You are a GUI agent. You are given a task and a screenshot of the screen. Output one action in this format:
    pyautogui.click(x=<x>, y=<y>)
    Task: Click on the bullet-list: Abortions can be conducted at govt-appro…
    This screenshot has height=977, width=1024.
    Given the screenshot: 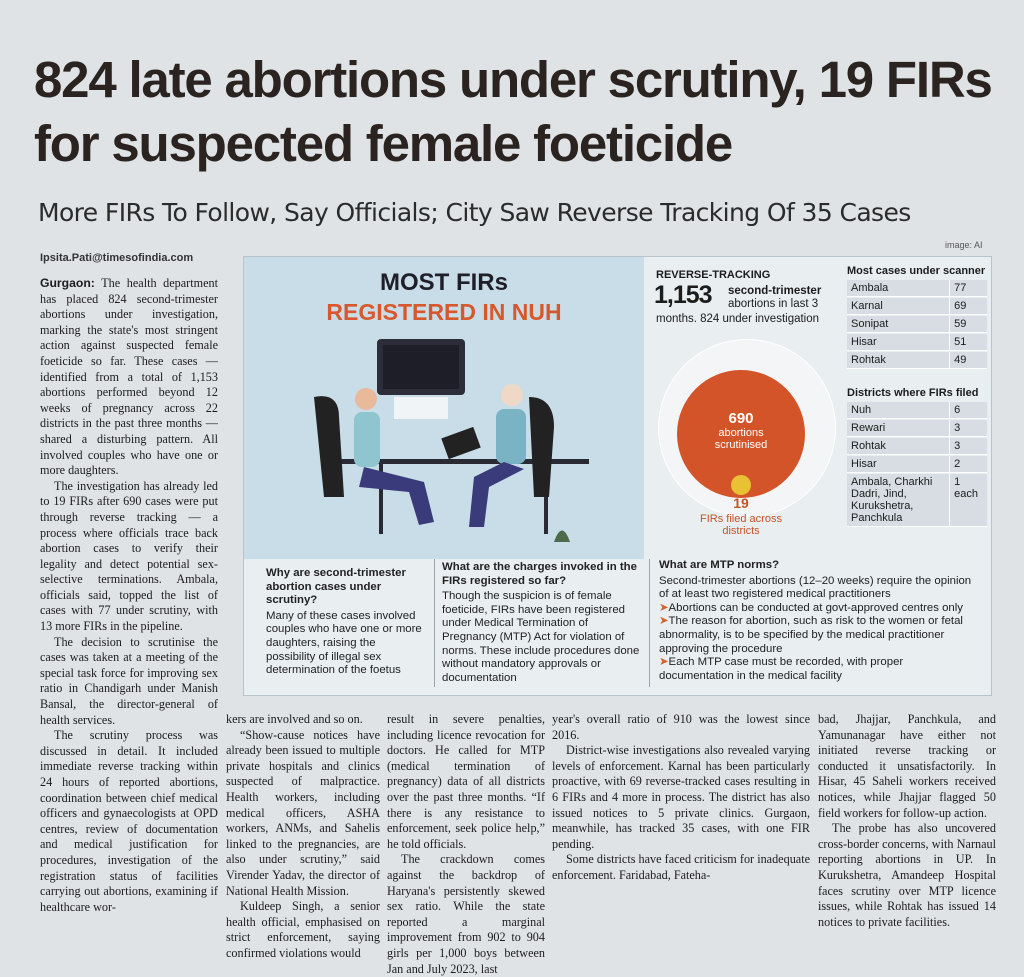 What is the action you would take?
    pyautogui.click(x=819, y=643)
    